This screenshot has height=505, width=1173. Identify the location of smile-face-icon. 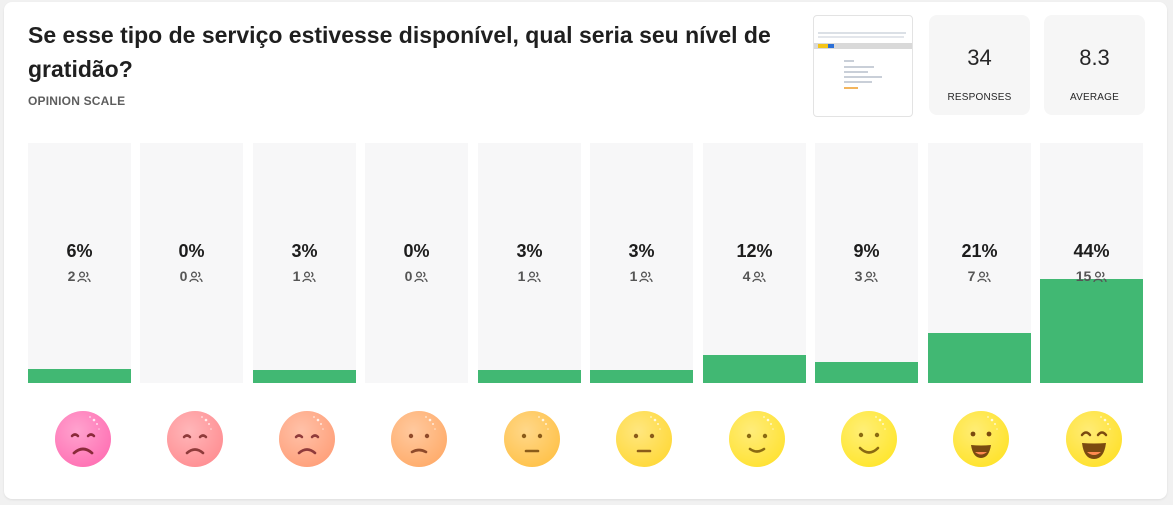
(869, 439).